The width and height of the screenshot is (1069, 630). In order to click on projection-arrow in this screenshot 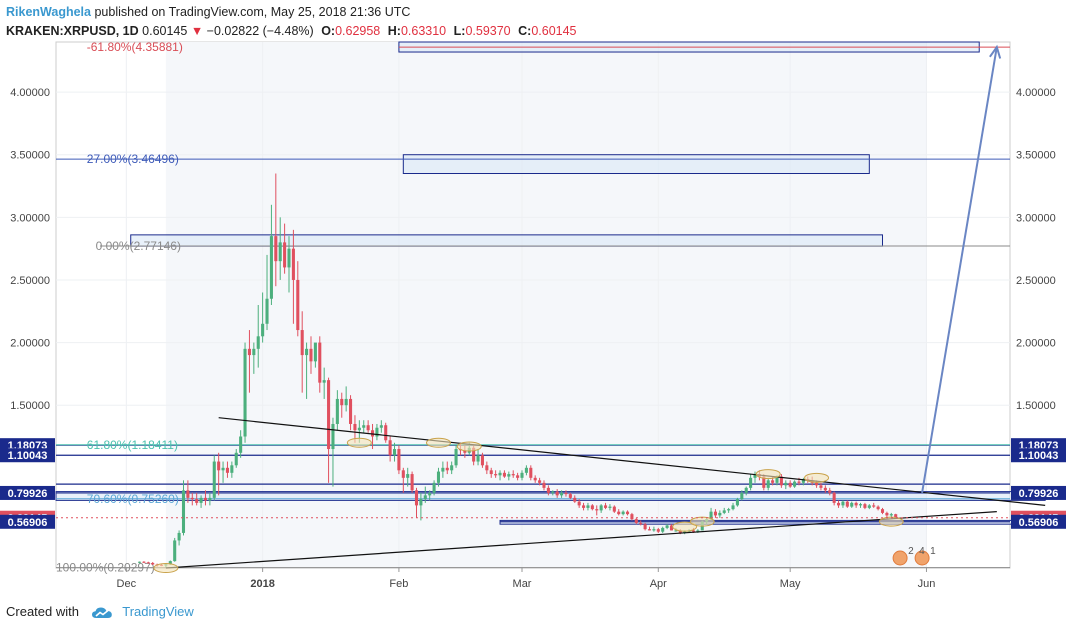, I will do `click(959, 270)`.